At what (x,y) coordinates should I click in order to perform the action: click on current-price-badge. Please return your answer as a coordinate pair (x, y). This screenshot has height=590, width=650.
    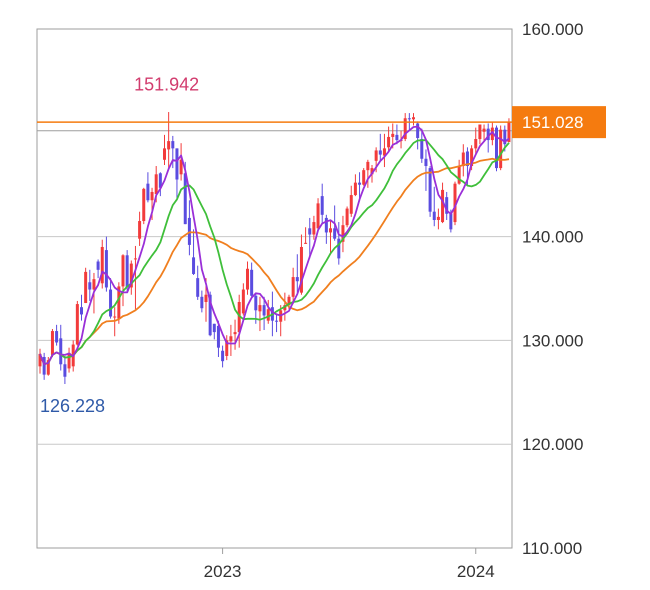
    Looking at the image, I should click on (559, 122).